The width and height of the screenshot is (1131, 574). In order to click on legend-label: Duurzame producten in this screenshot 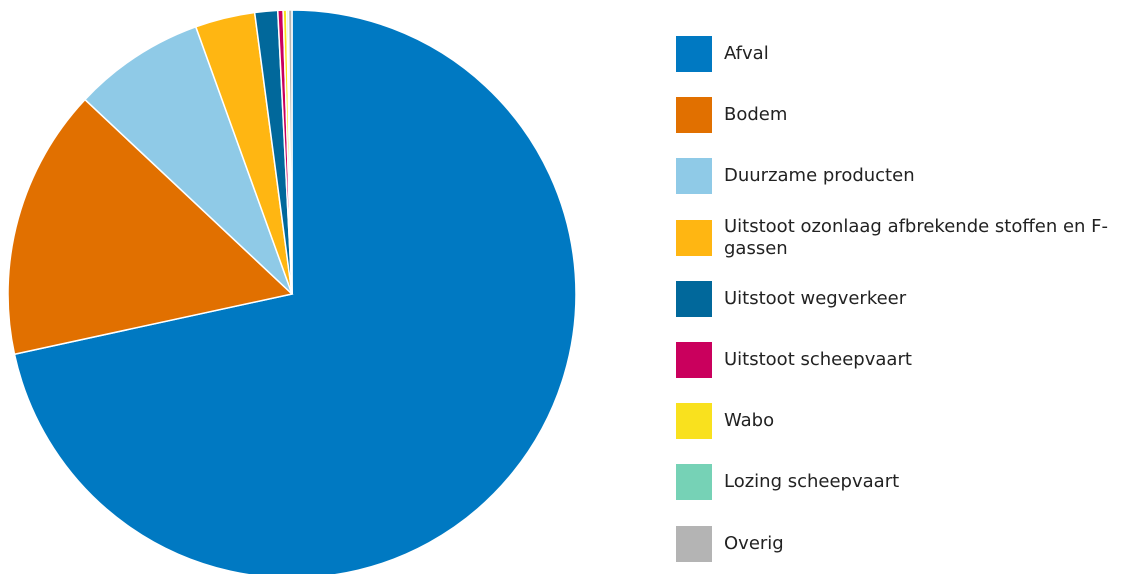, I will do `click(819, 176)`.